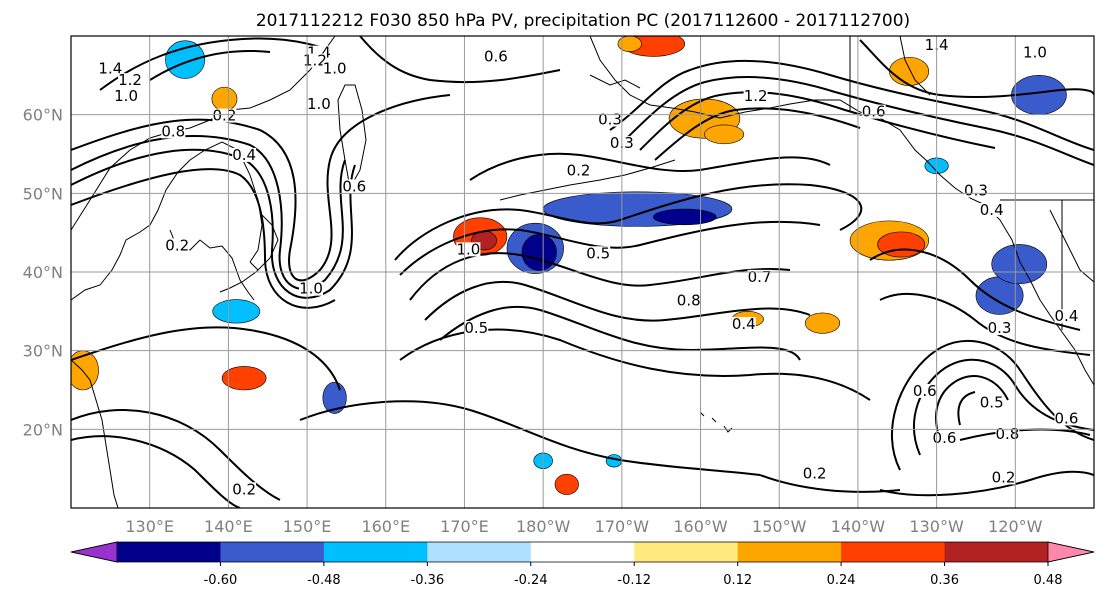 The height and width of the screenshot is (601, 1105). I want to click on lon-tick-label: 140°W, so click(858, 526).